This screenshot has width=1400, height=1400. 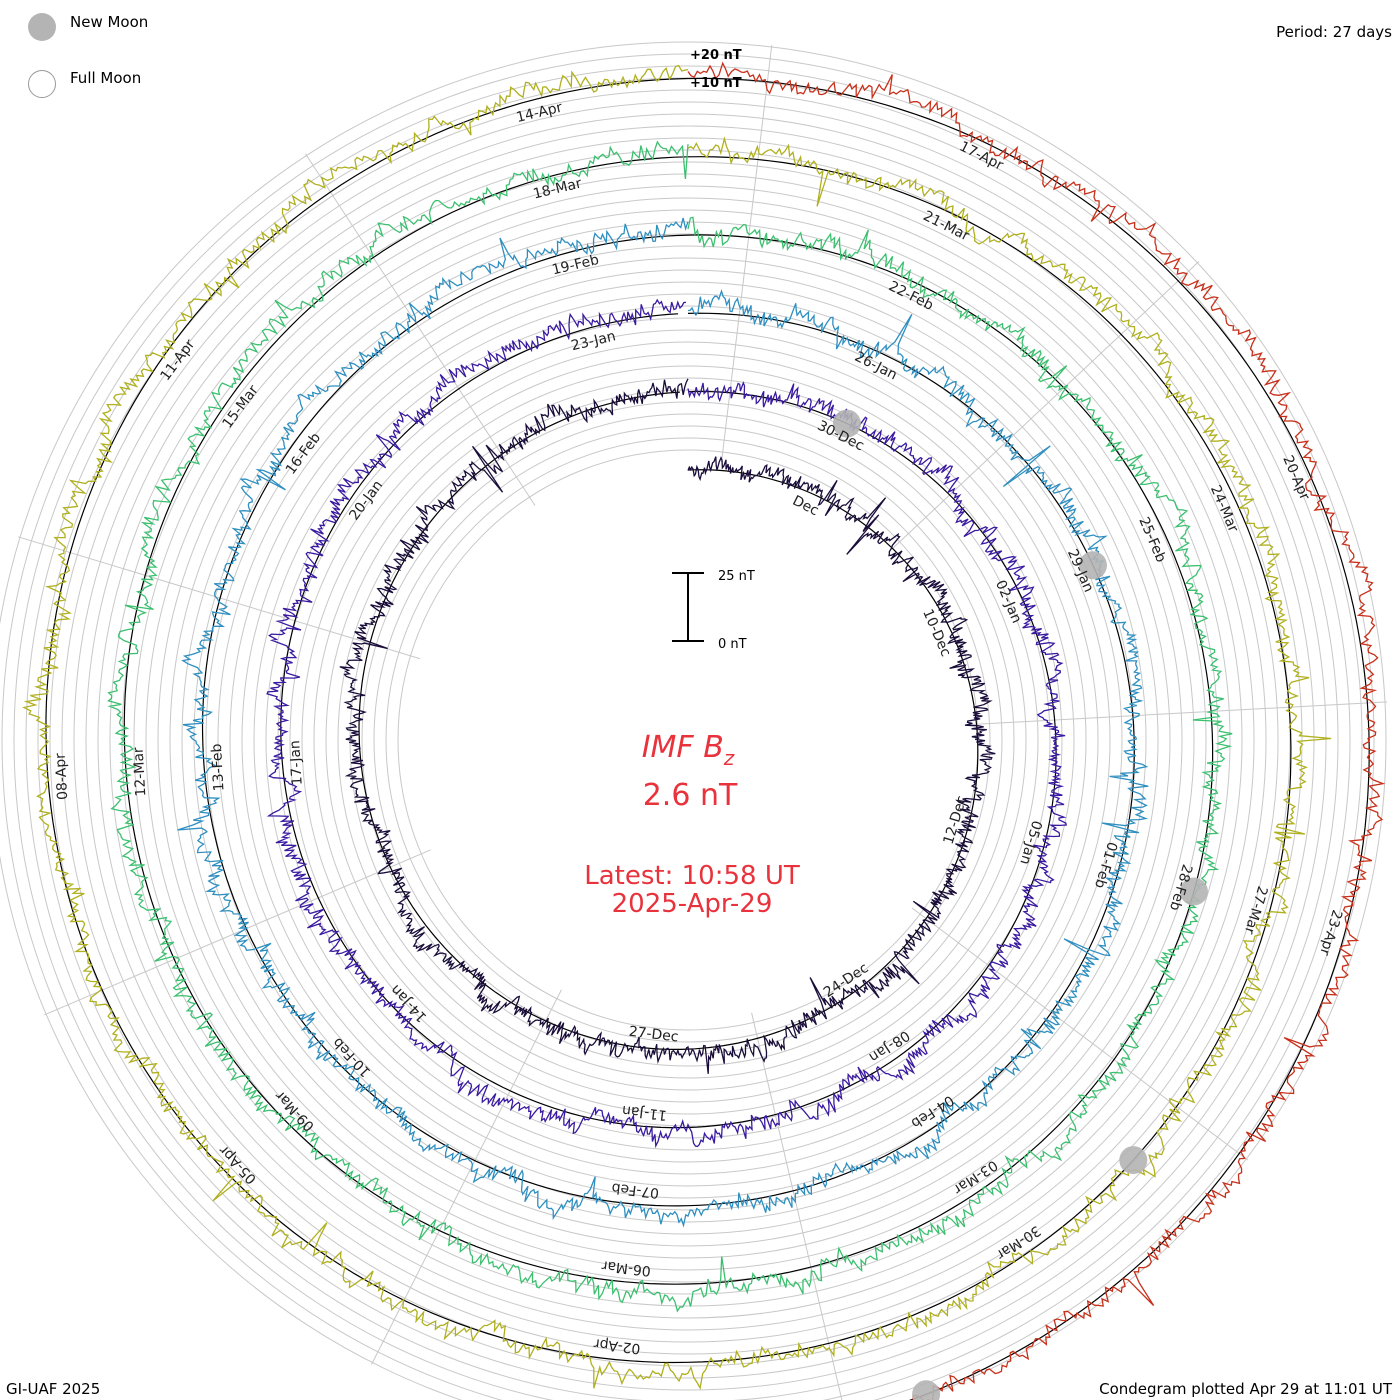 I want to click on scale-bar-top-label: 25 nT, so click(x=736, y=576).